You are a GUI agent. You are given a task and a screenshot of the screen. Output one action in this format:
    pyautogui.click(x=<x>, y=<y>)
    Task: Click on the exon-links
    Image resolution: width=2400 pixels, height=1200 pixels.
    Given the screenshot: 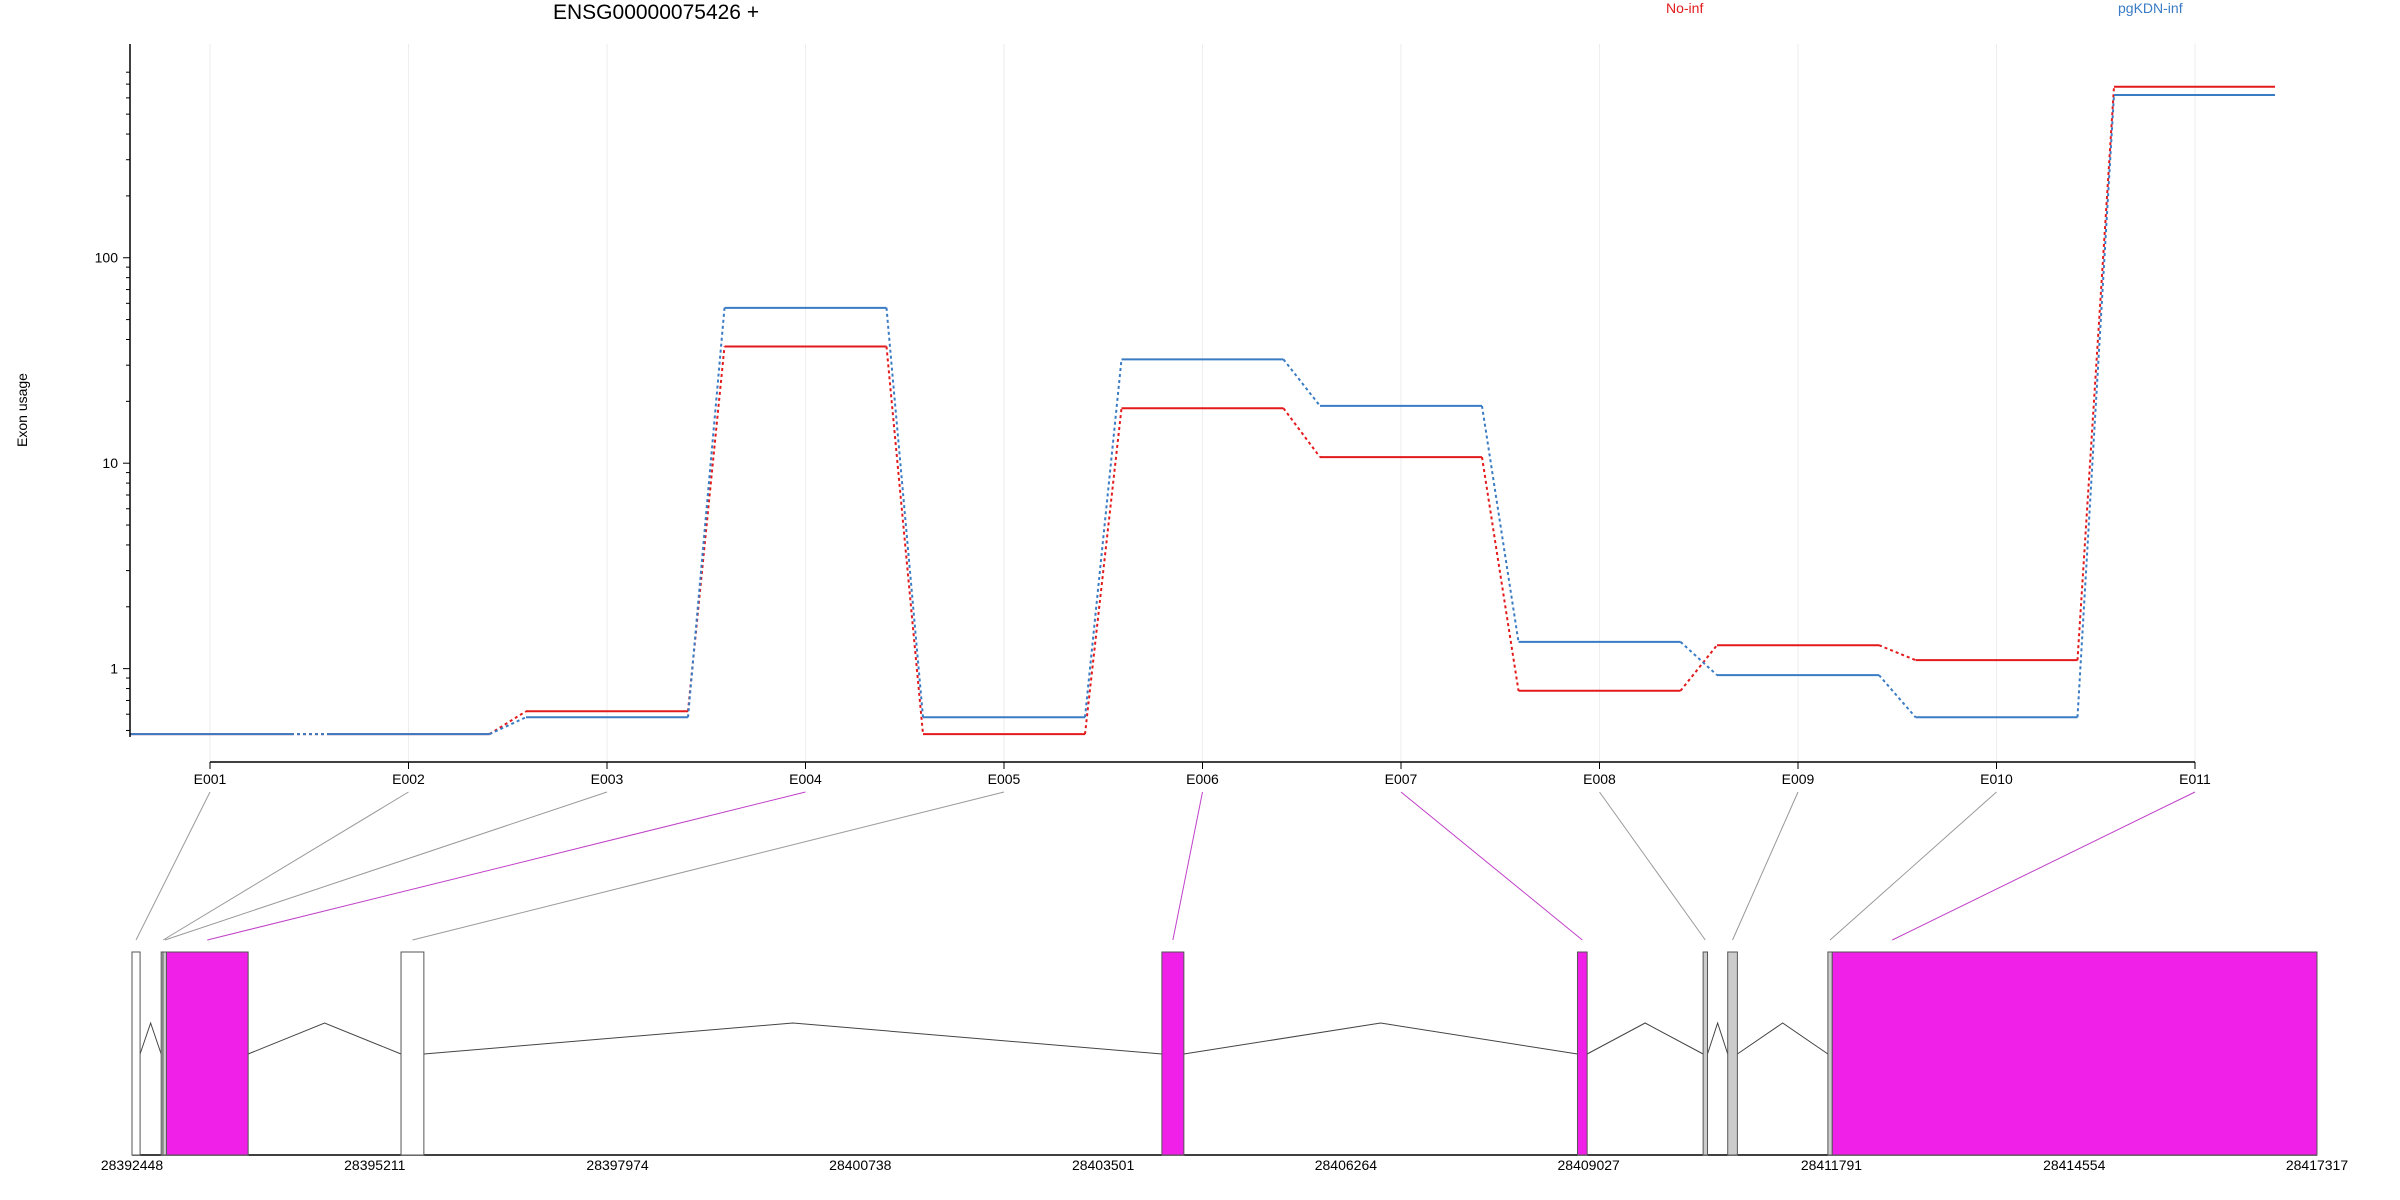 What is the action you would take?
    pyautogui.click(x=1165, y=866)
    